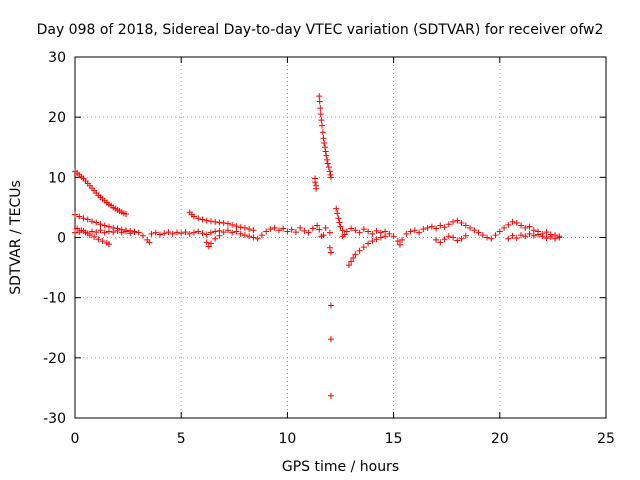 The image size is (640, 480). Describe the element at coordinates (61, 239) in the screenshot. I see `y-tick-label: 0` at that location.